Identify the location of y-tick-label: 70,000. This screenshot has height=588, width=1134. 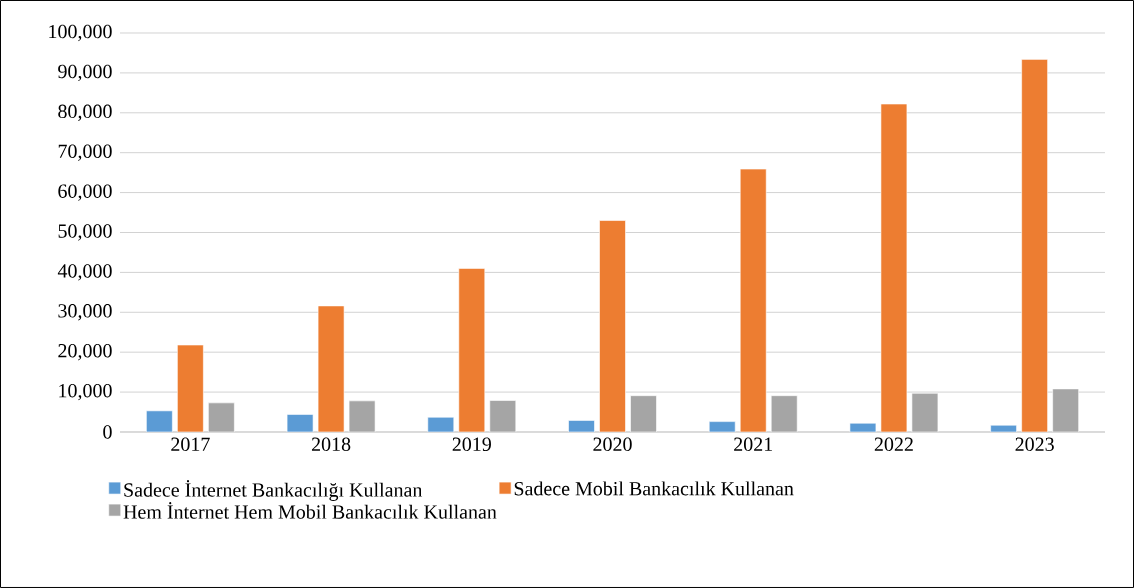
(85, 152).